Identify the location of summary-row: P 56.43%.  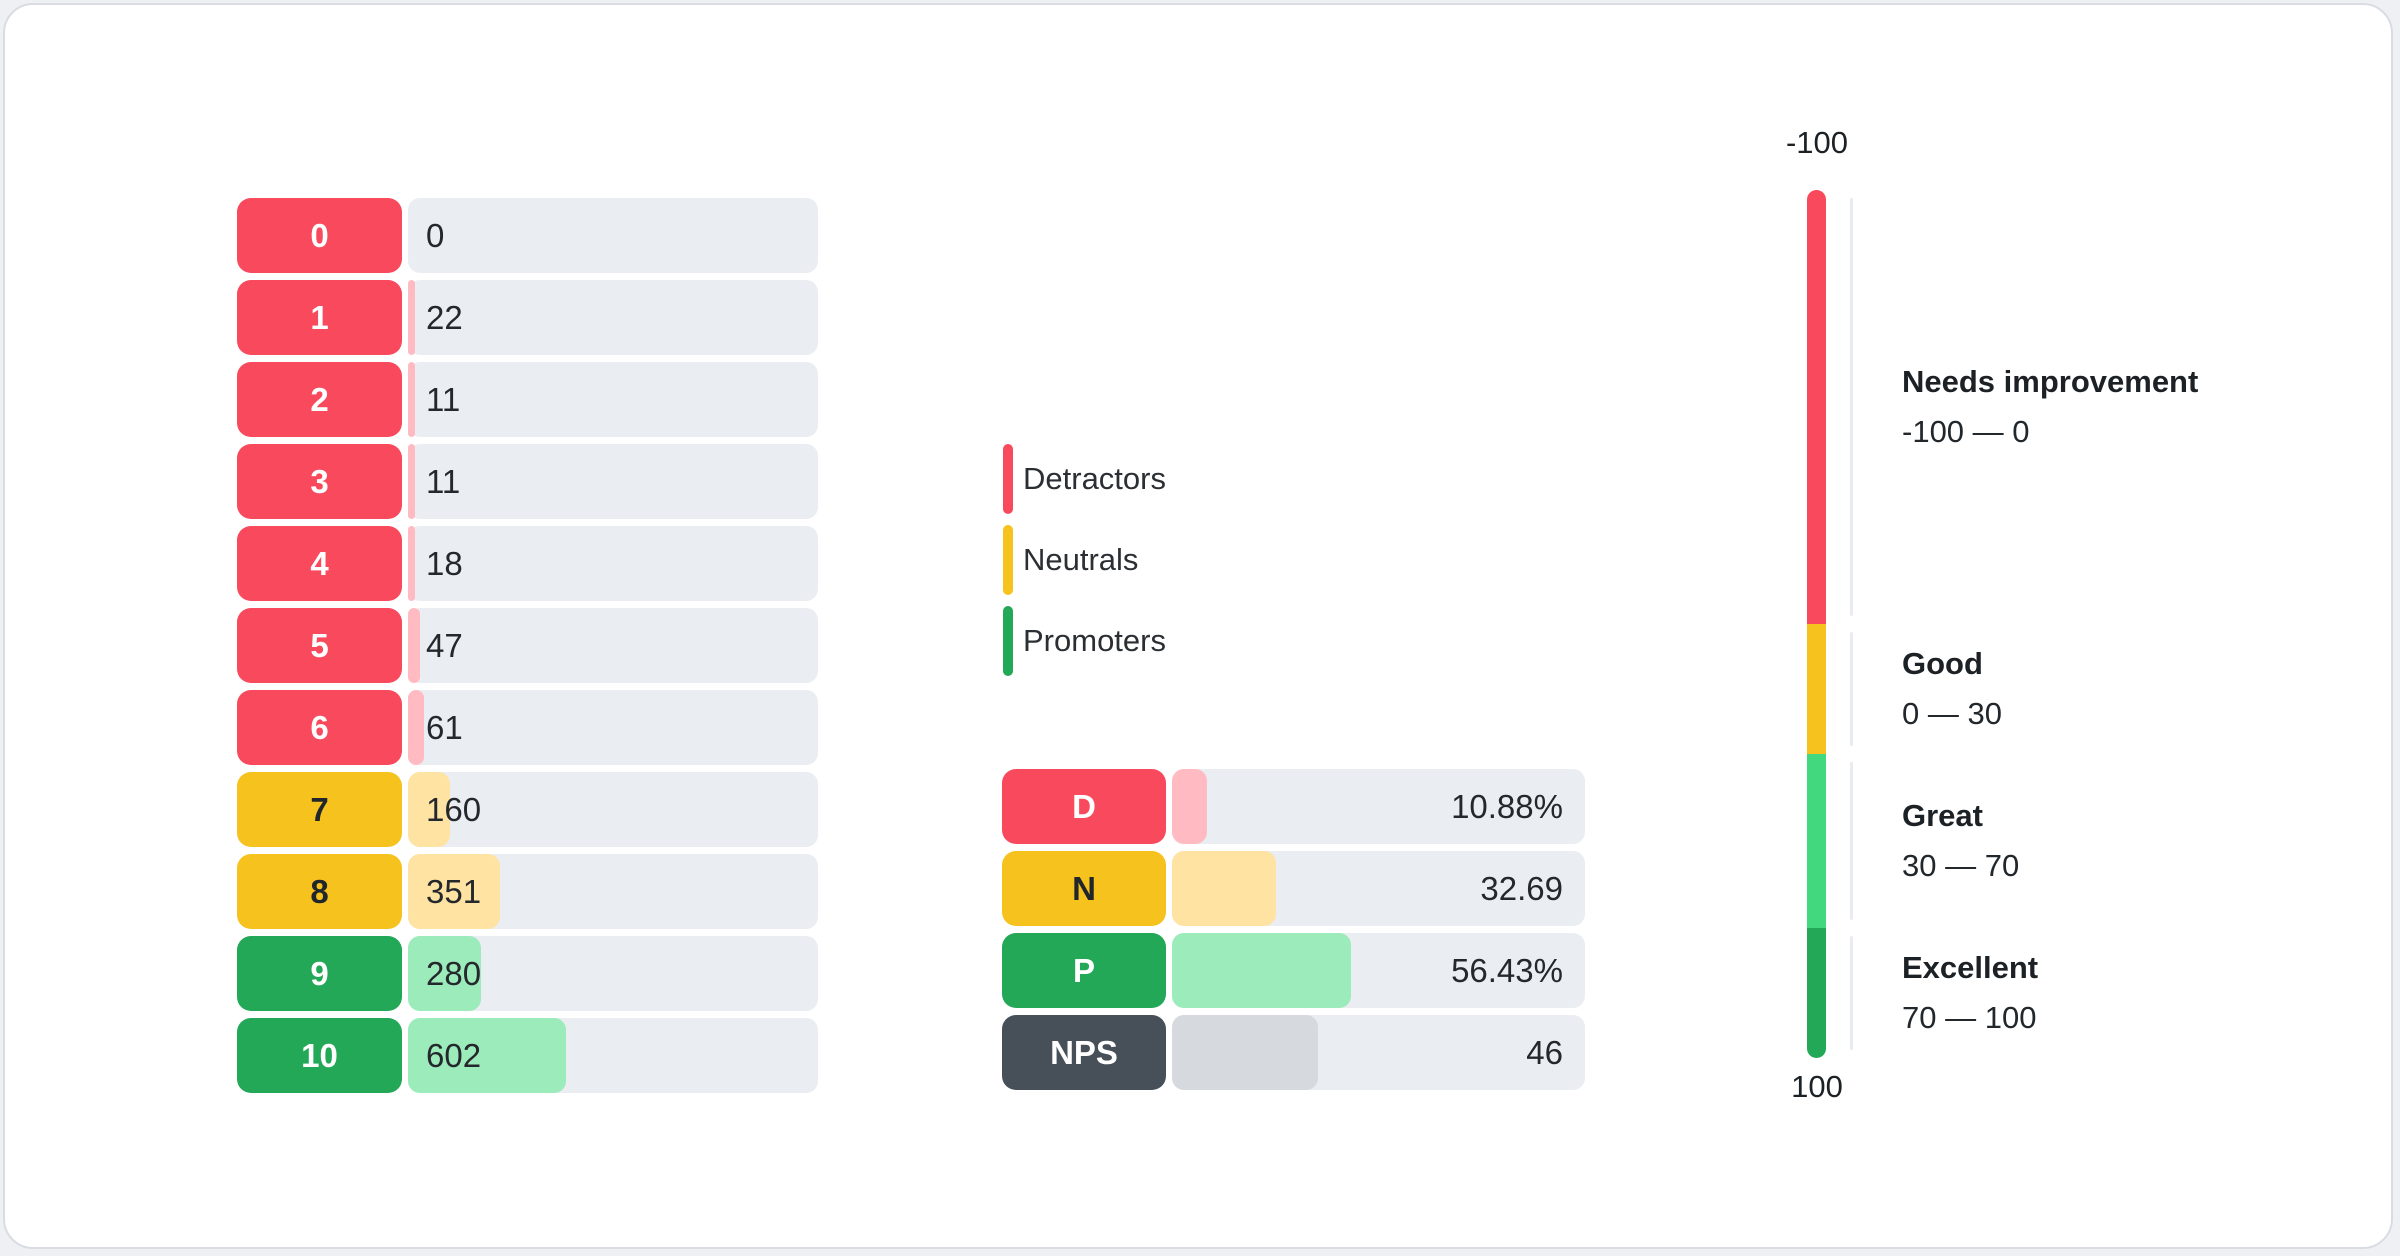
(1293, 970).